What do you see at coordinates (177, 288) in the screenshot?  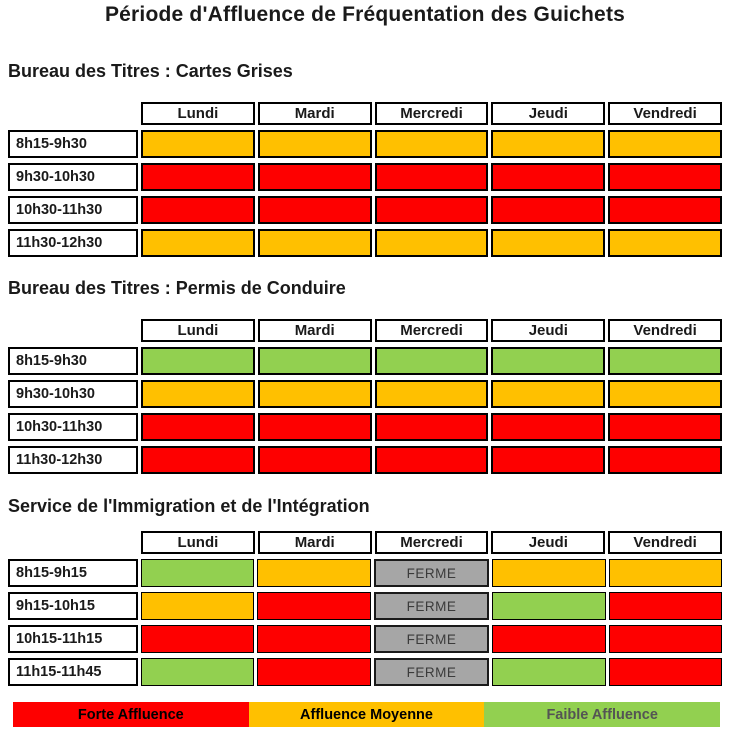 I see `section-heading-permis-de-conduire: Bureau des Titres : Permis de Conduire` at bounding box center [177, 288].